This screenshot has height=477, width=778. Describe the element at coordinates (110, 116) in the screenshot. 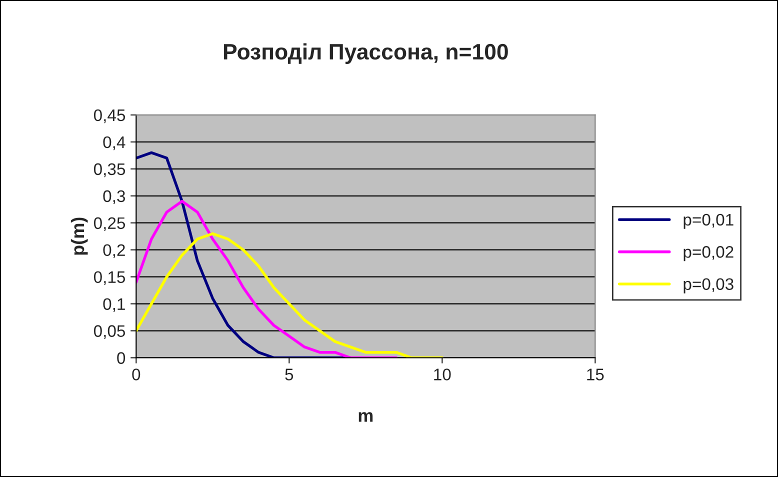

I see `y-tick-label: 0,45` at that location.